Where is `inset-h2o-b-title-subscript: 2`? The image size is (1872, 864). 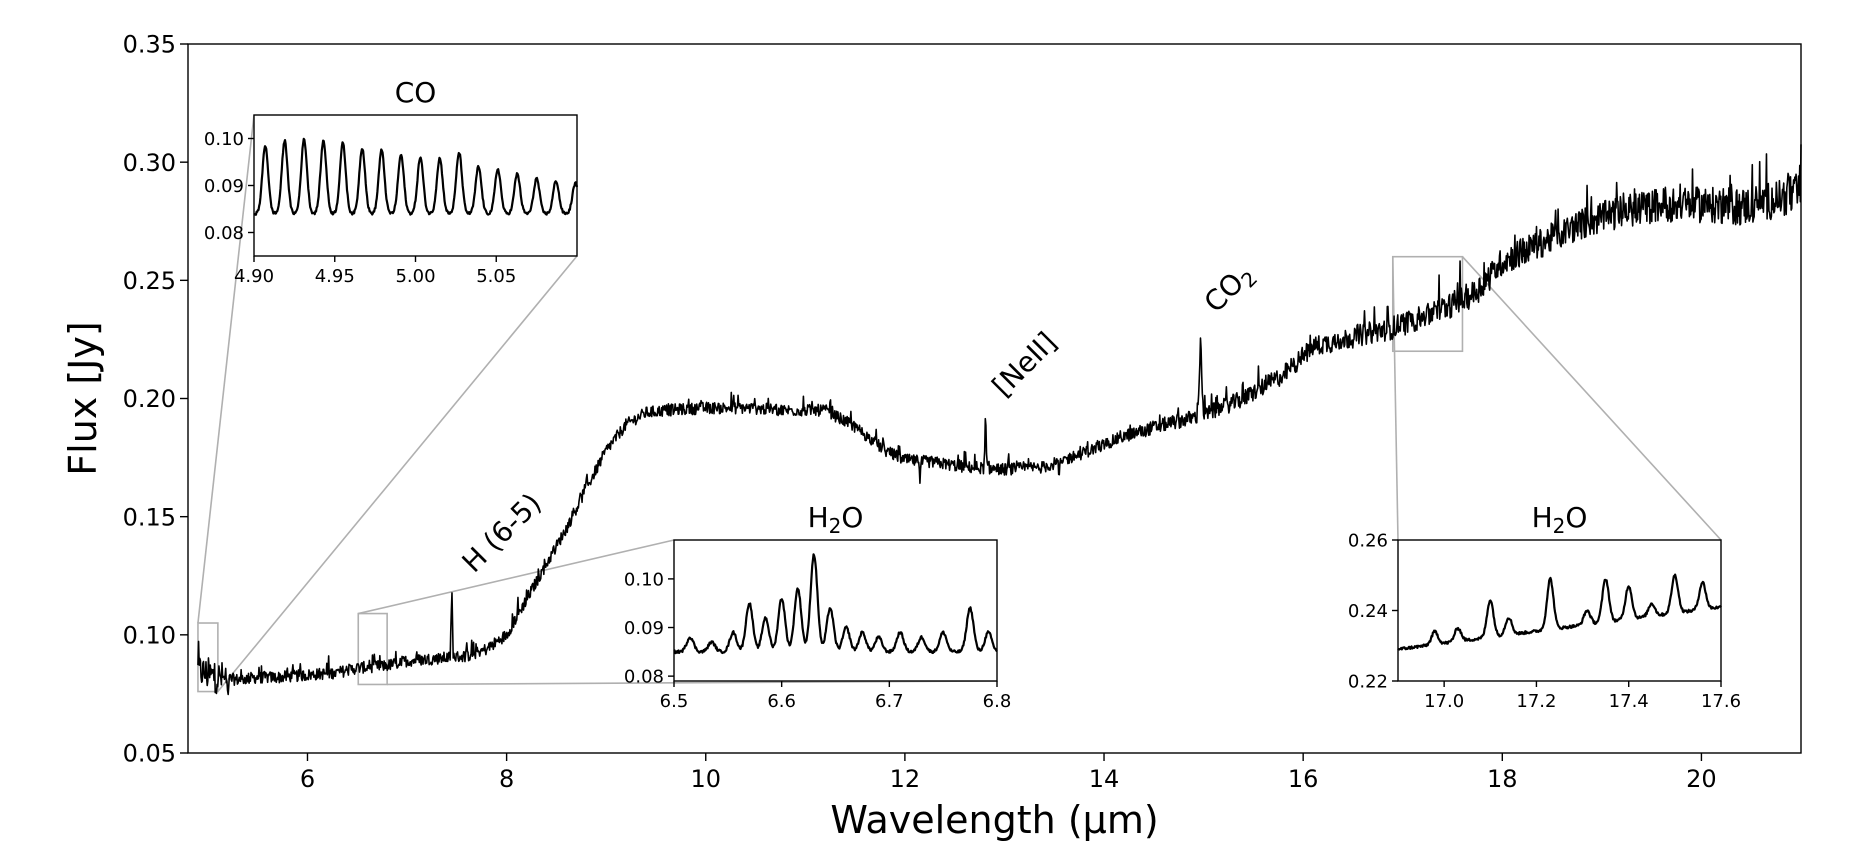 inset-h2o-b-title-subscript: 2 is located at coordinates (1559, 526).